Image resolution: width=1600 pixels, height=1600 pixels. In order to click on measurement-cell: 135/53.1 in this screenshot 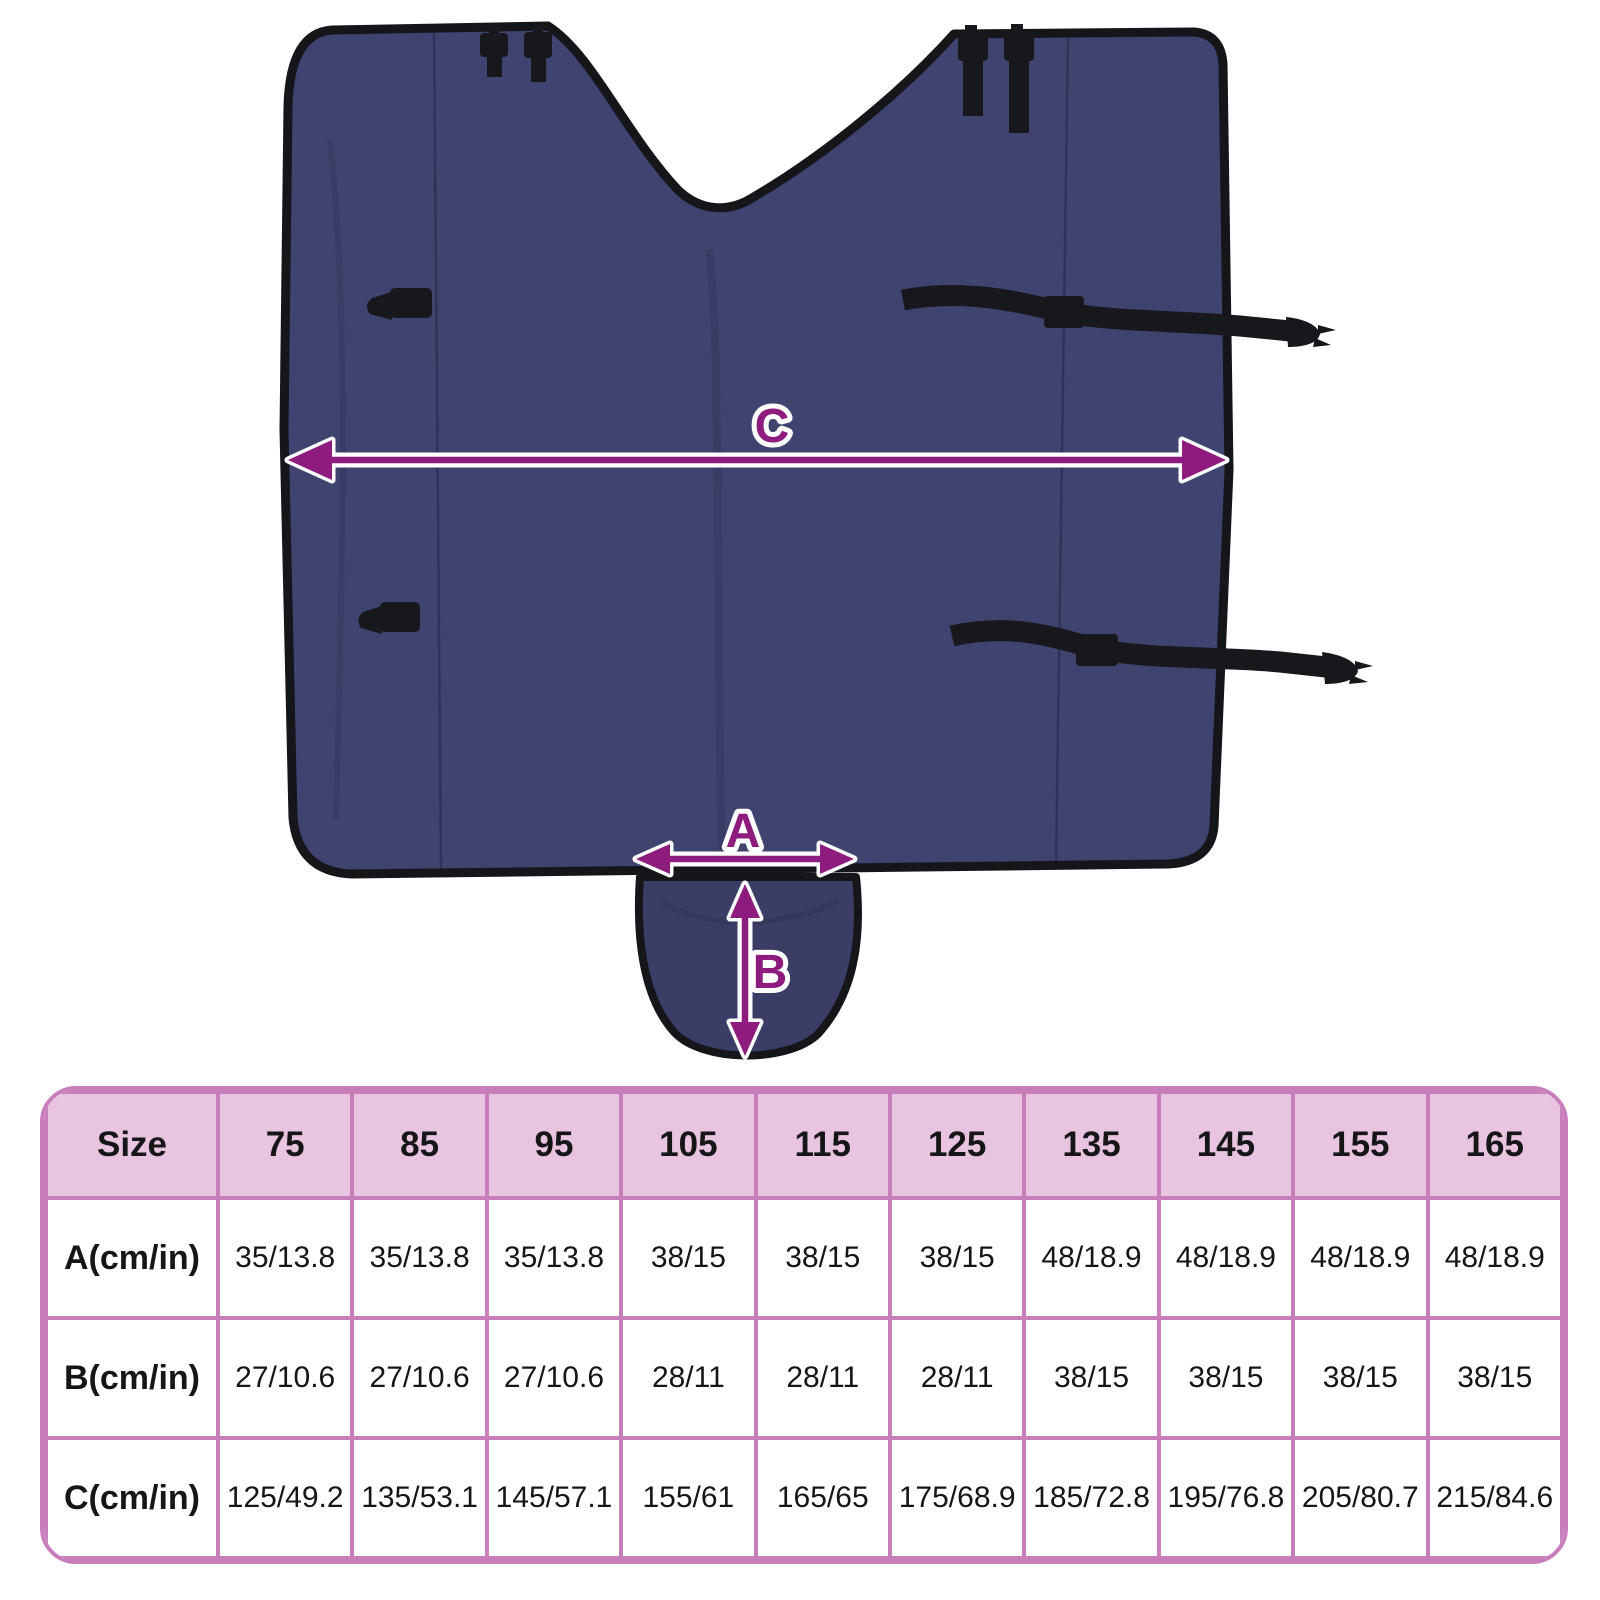, I will do `click(419, 1498)`.